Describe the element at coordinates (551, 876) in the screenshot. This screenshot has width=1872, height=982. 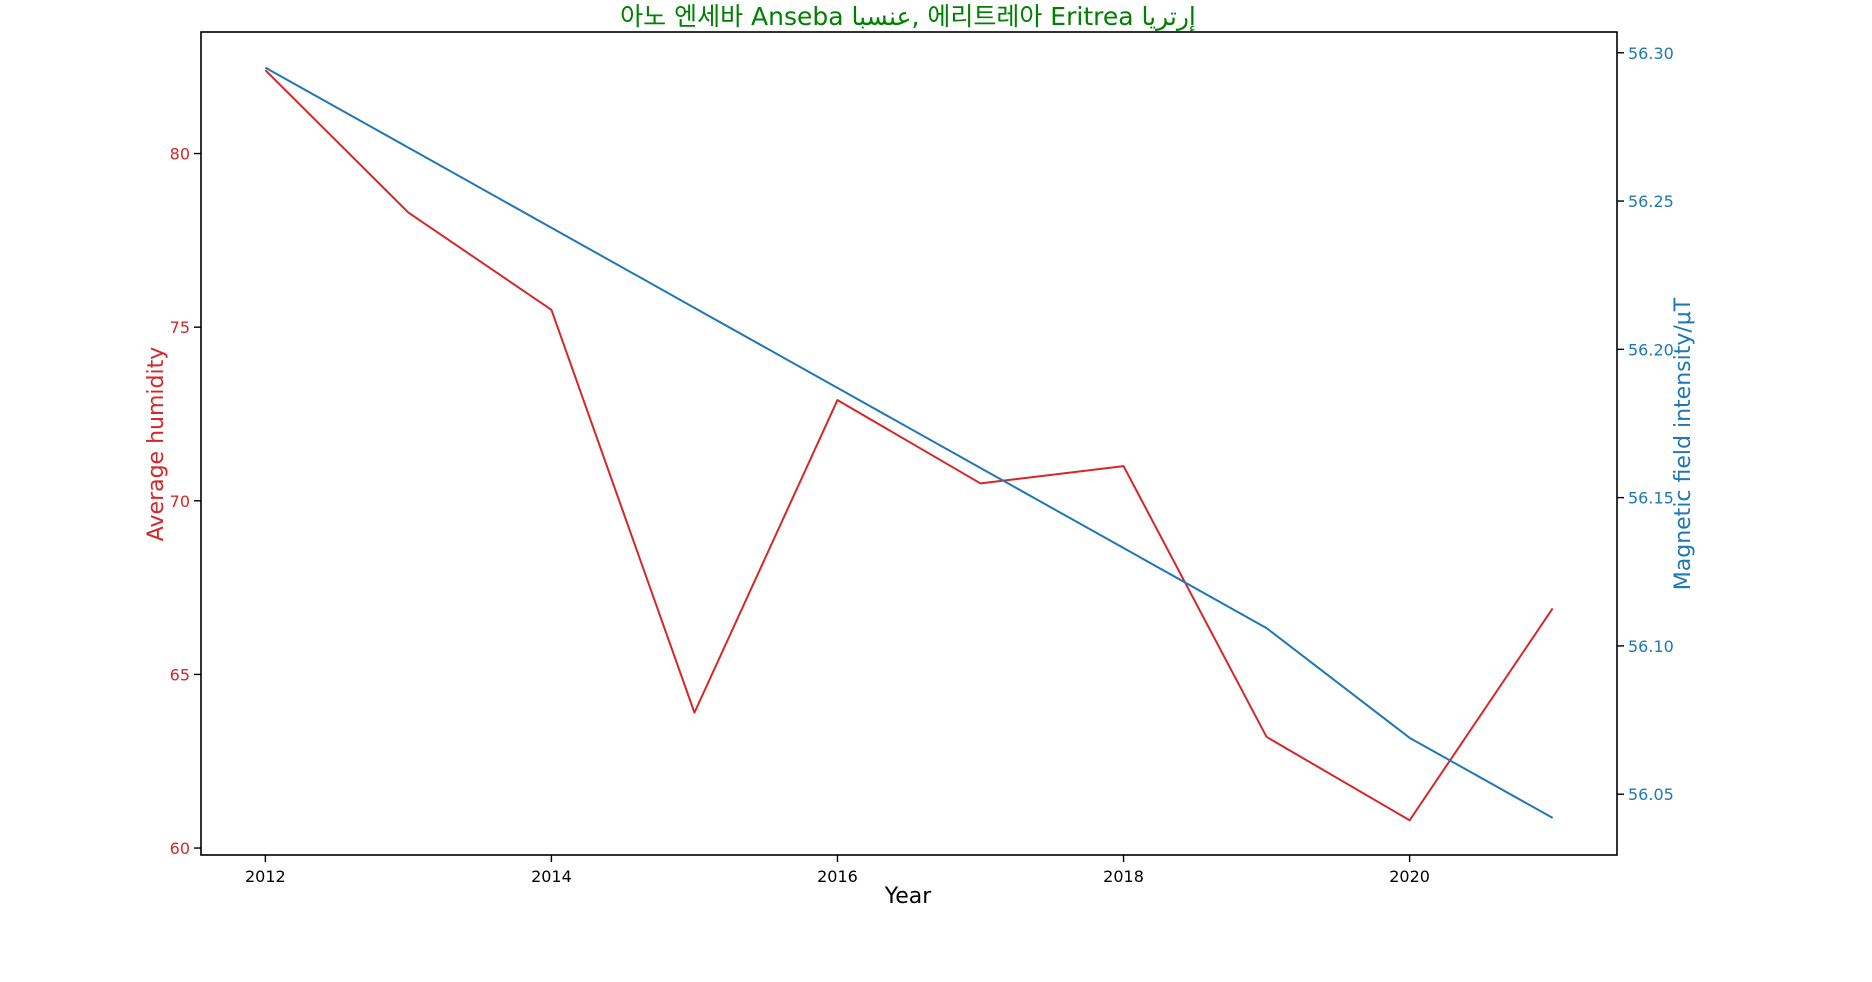
I see `x-tick-label: 2014` at that location.